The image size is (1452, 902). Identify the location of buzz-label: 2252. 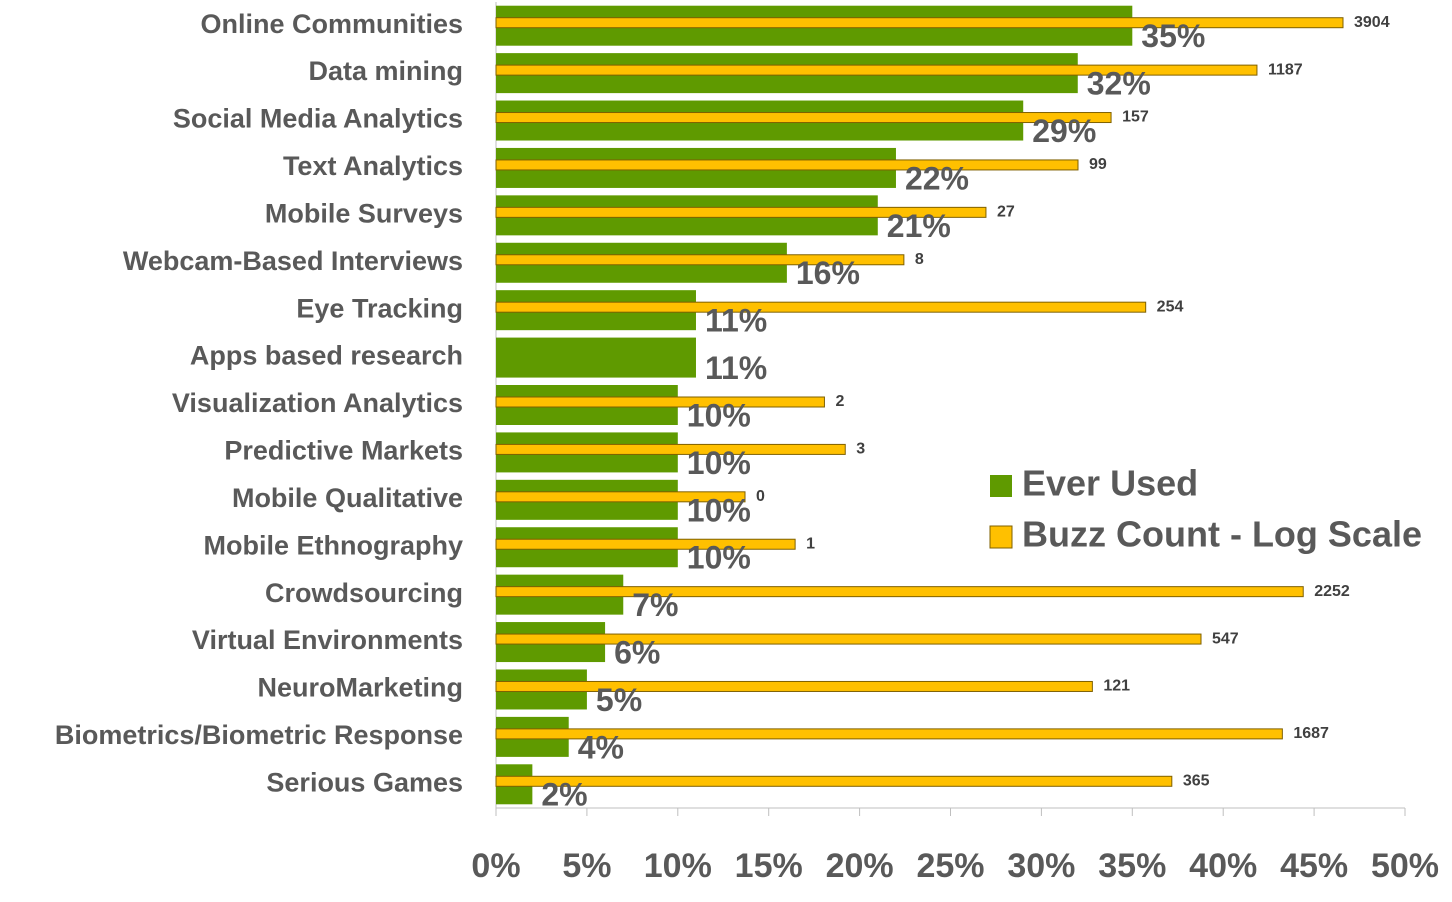
(1332, 591).